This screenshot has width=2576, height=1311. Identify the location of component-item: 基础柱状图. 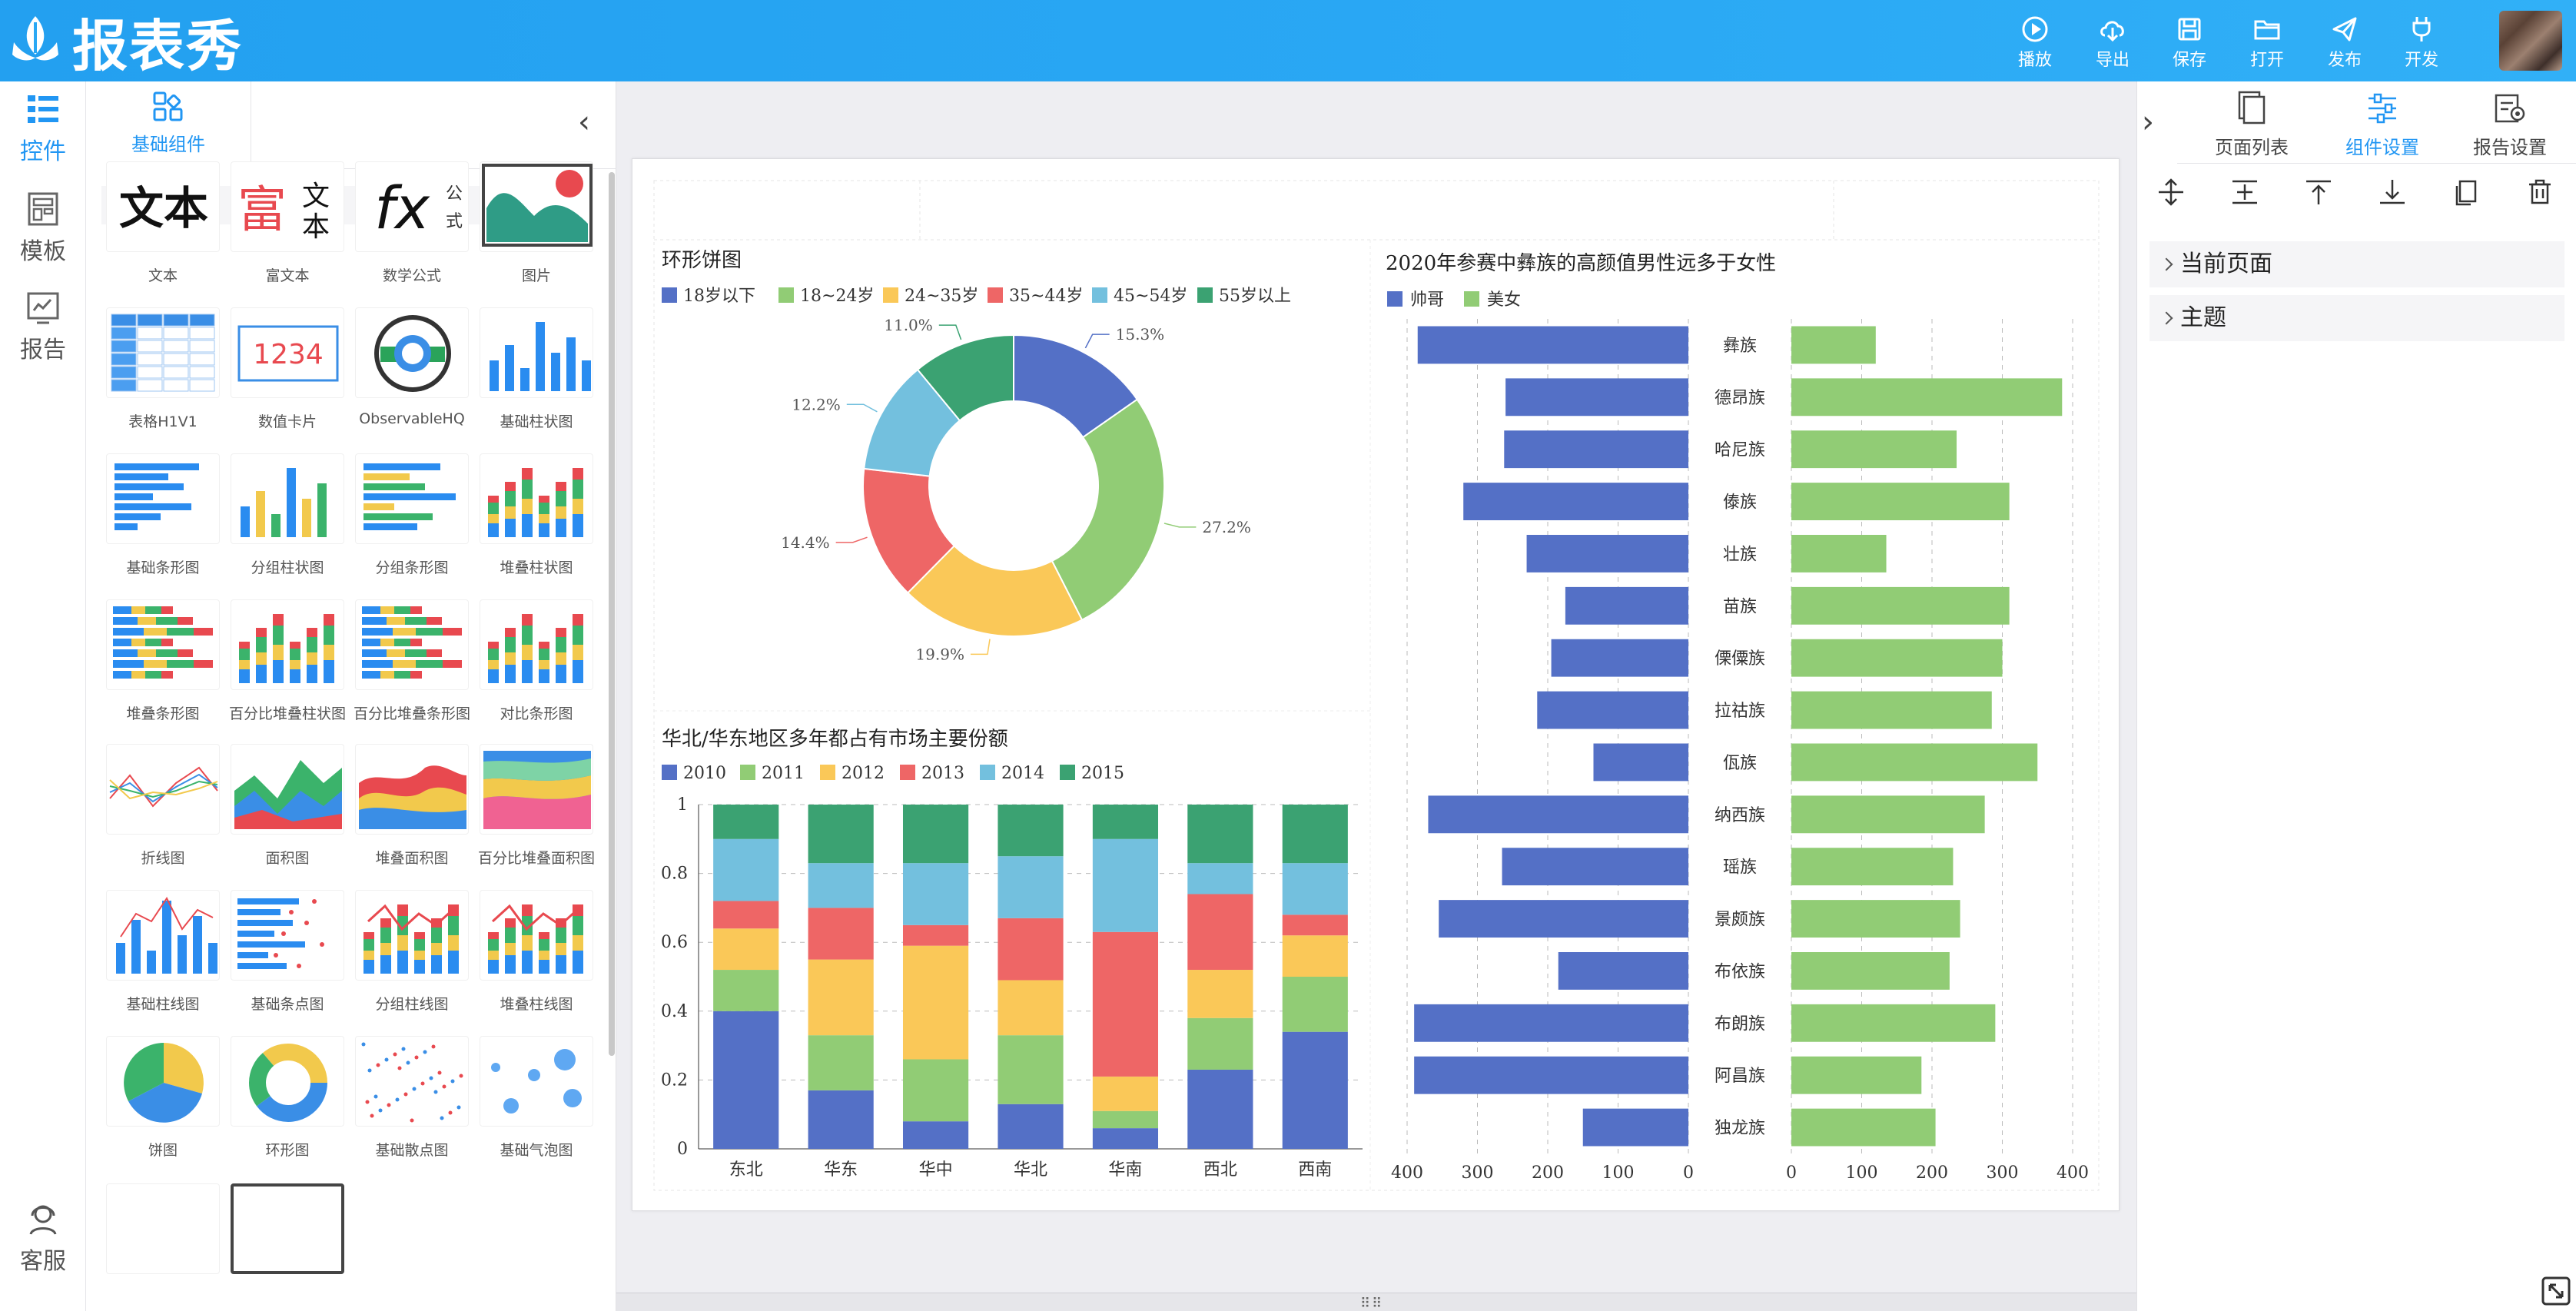
(536, 369).